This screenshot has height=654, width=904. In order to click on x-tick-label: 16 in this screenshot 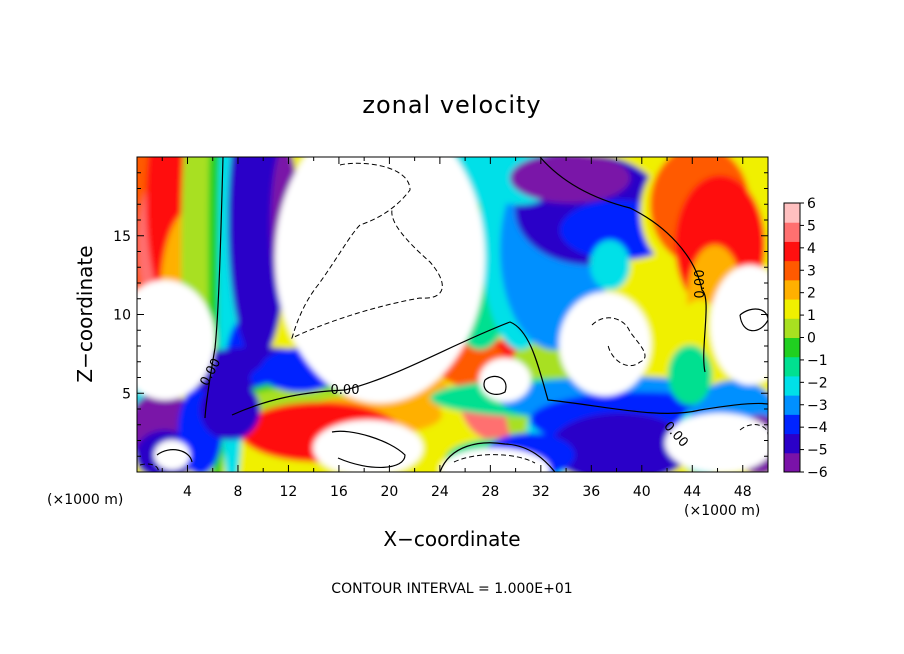, I will do `click(339, 492)`.